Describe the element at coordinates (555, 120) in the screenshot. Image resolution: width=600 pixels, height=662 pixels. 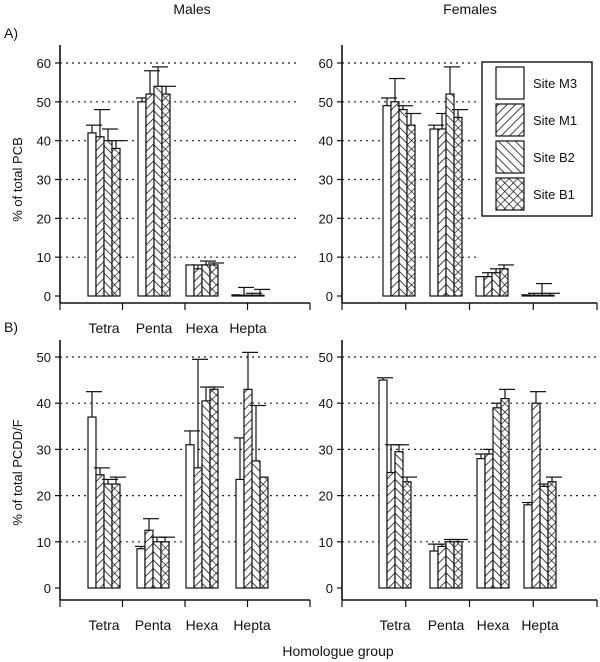
I see `legend-label-m1: Site M1` at that location.